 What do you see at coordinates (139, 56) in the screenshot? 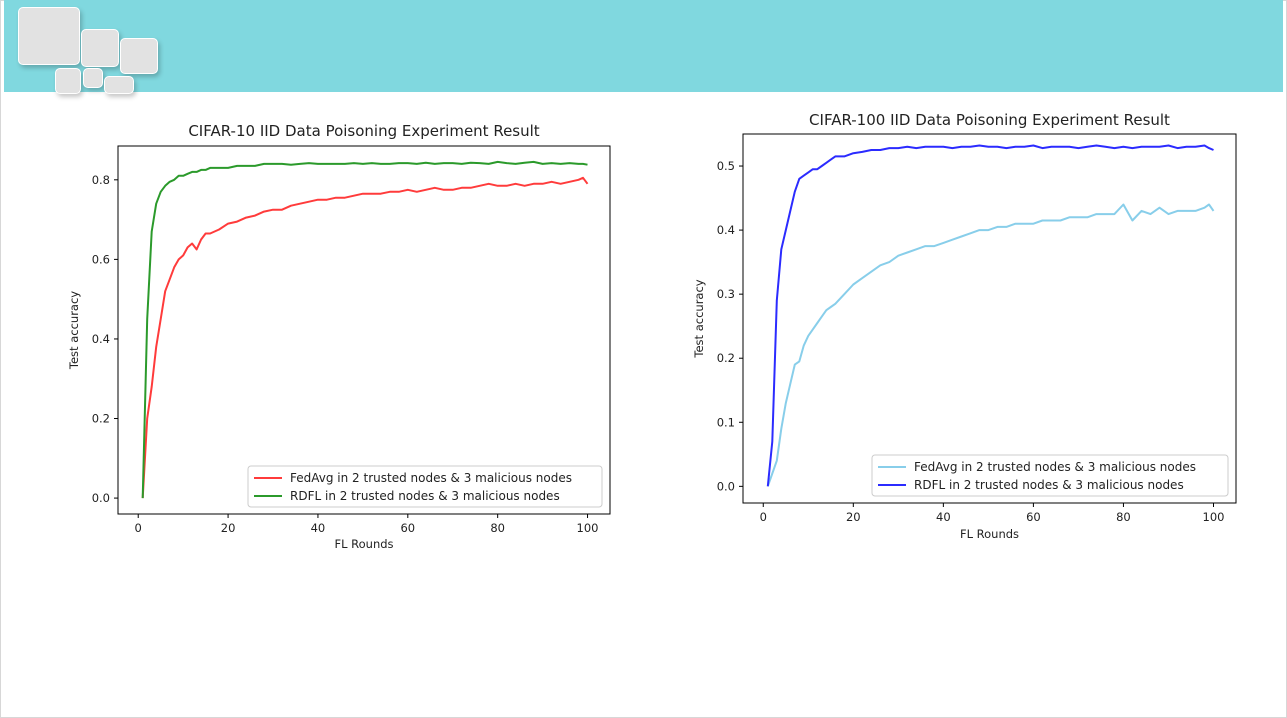
I see `decorative-square-right` at bounding box center [139, 56].